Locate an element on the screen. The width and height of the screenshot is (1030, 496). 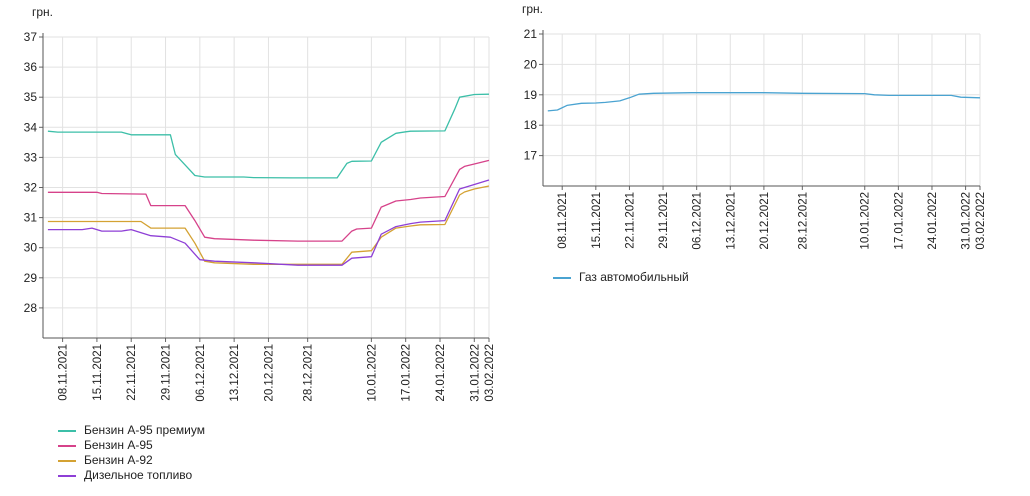
gas-xtick-label: 31.01.2022 is located at coordinates (967, 221).